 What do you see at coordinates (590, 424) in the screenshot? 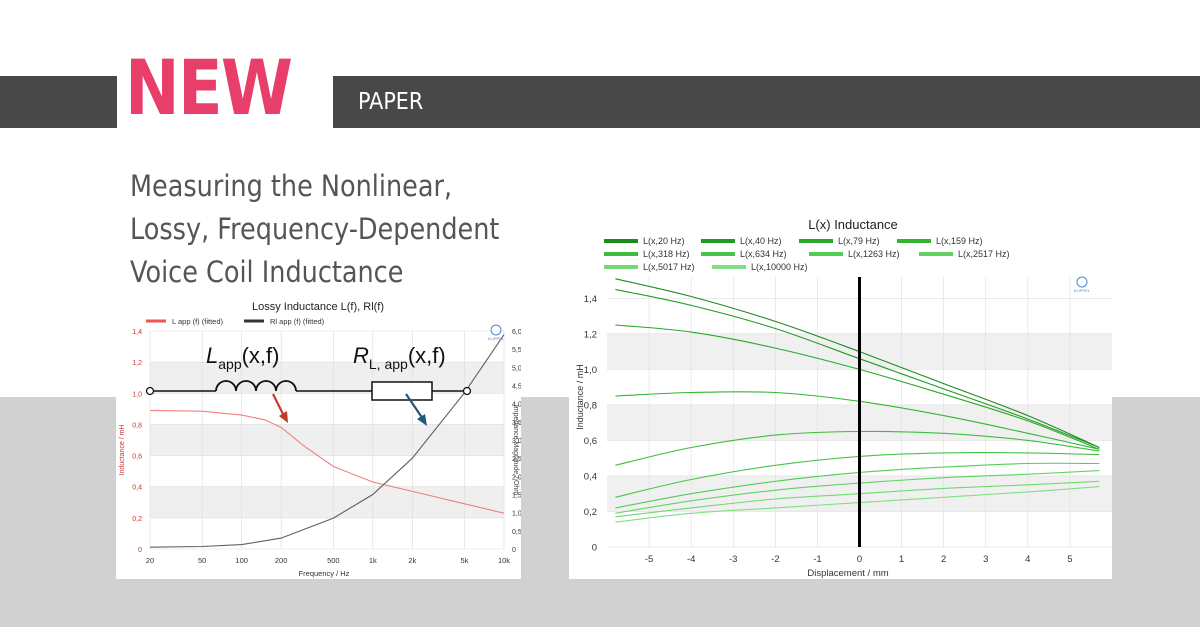
I see `y-axis-ticks: 0 0,2 0,4 0,6 0,8 1,0 1,2 1,4` at bounding box center [590, 424].